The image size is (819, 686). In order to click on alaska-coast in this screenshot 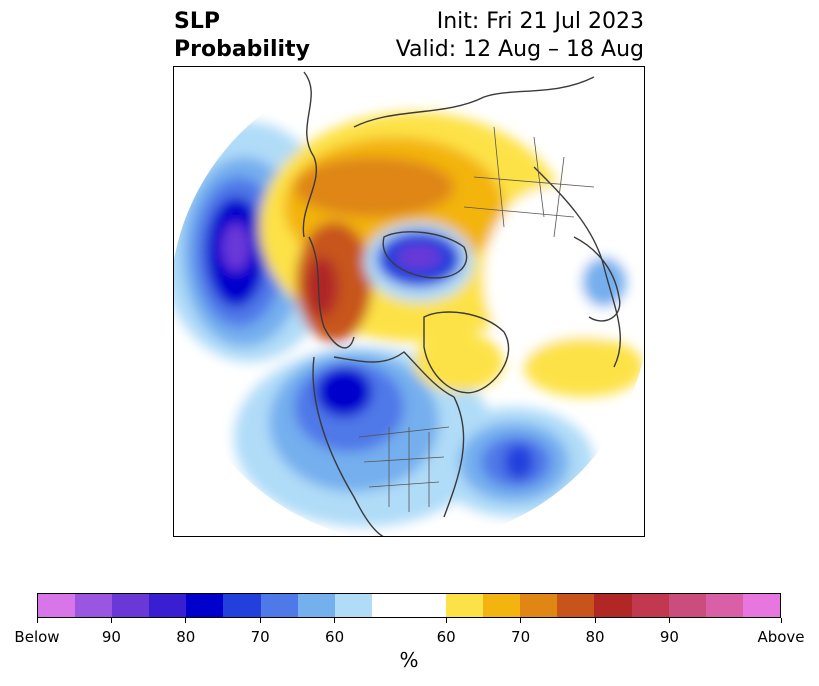, I will do `click(310, 154)`.